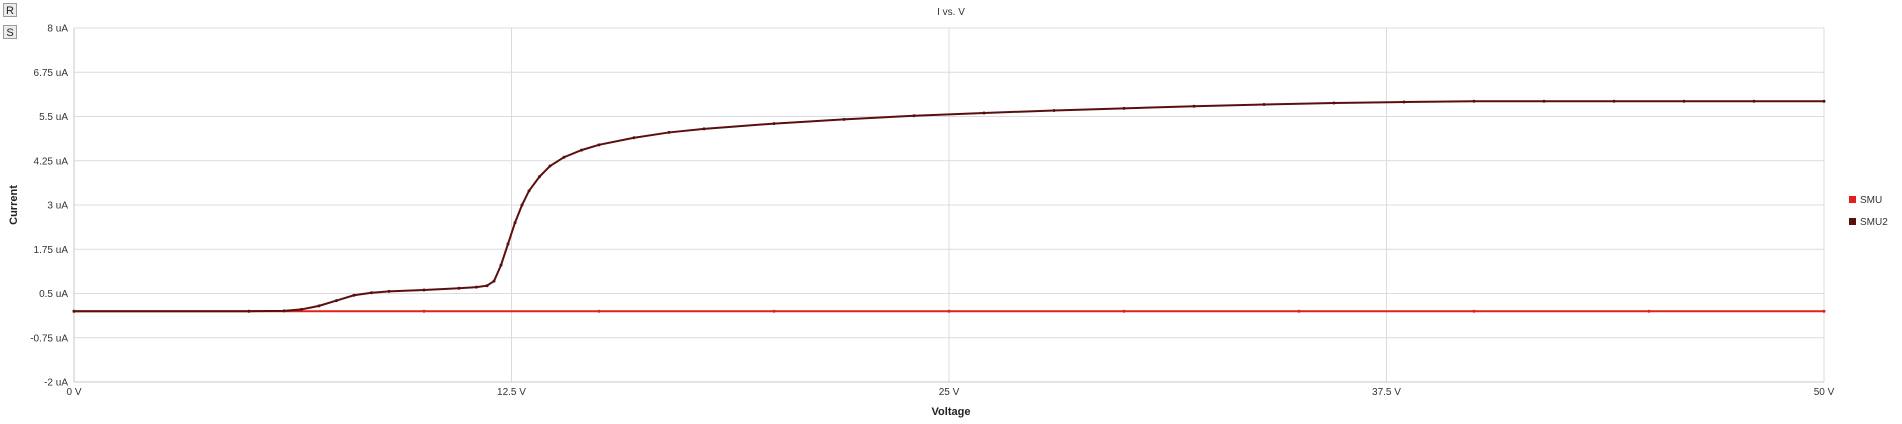 The height and width of the screenshot is (424, 1902). I want to click on x-axis-ticks: 0 V 12.5 V 25 V 37.5 V 50 V, so click(950, 392).